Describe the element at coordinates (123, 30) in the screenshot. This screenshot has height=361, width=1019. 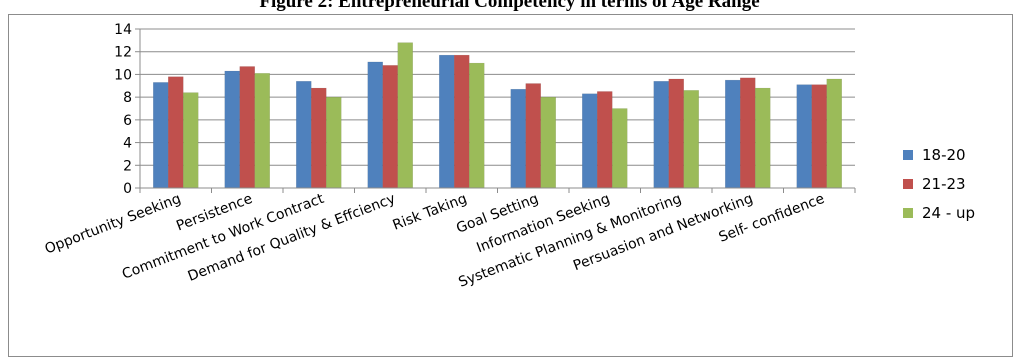
I see `y-tick-label: 14` at that location.